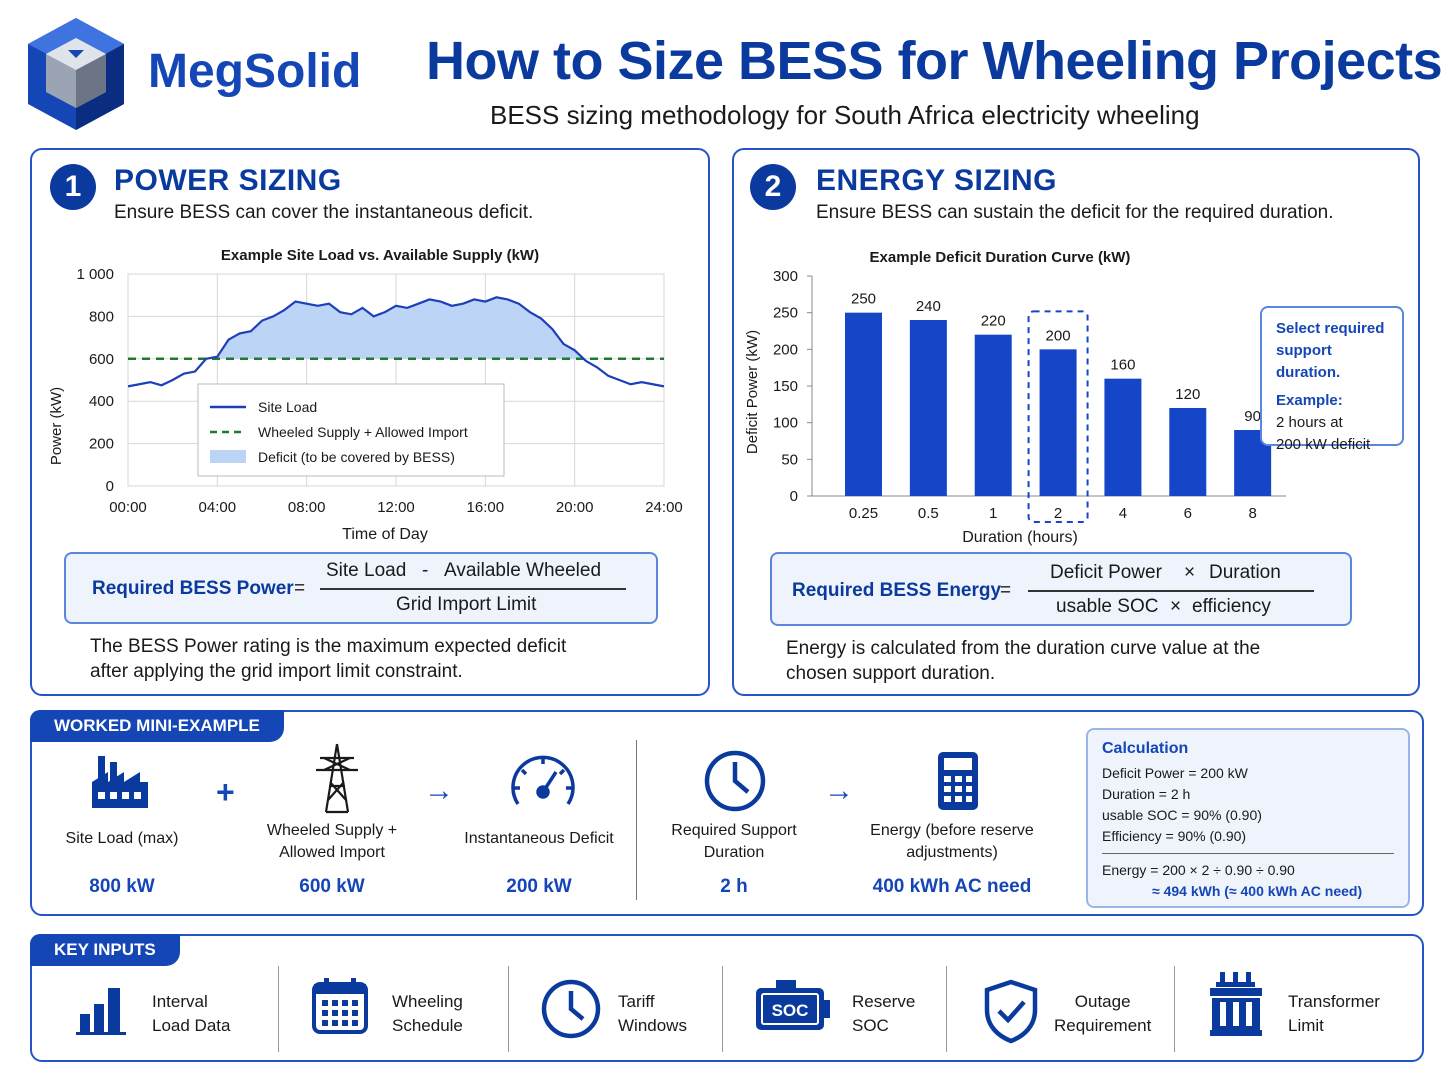  What do you see at coordinates (486, 507) in the screenshot?
I see `x-tick-label: 16:00` at bounding box center [486, 507].